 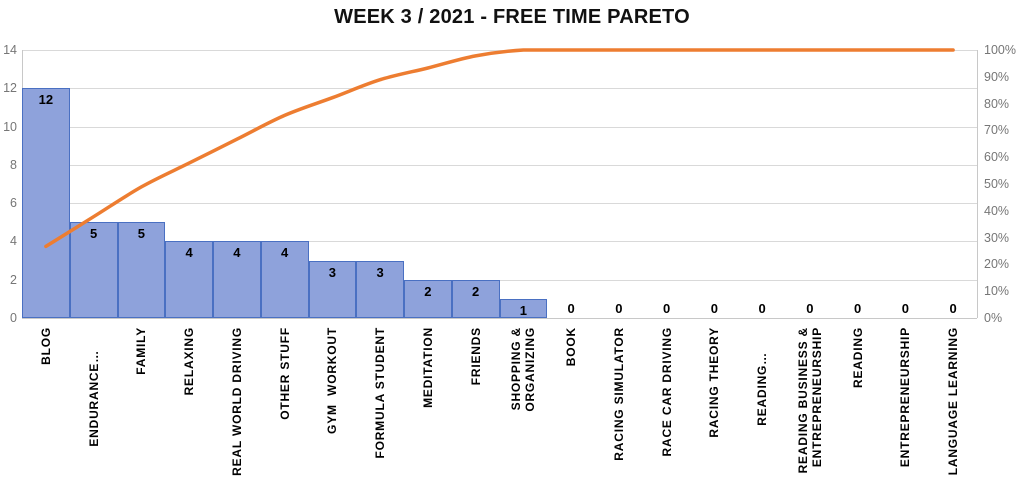 What do you see at coordinates (714, 382) in the screenshot?
I see `category-label-text: RACING THEORY` at bounding box center [714, 382].